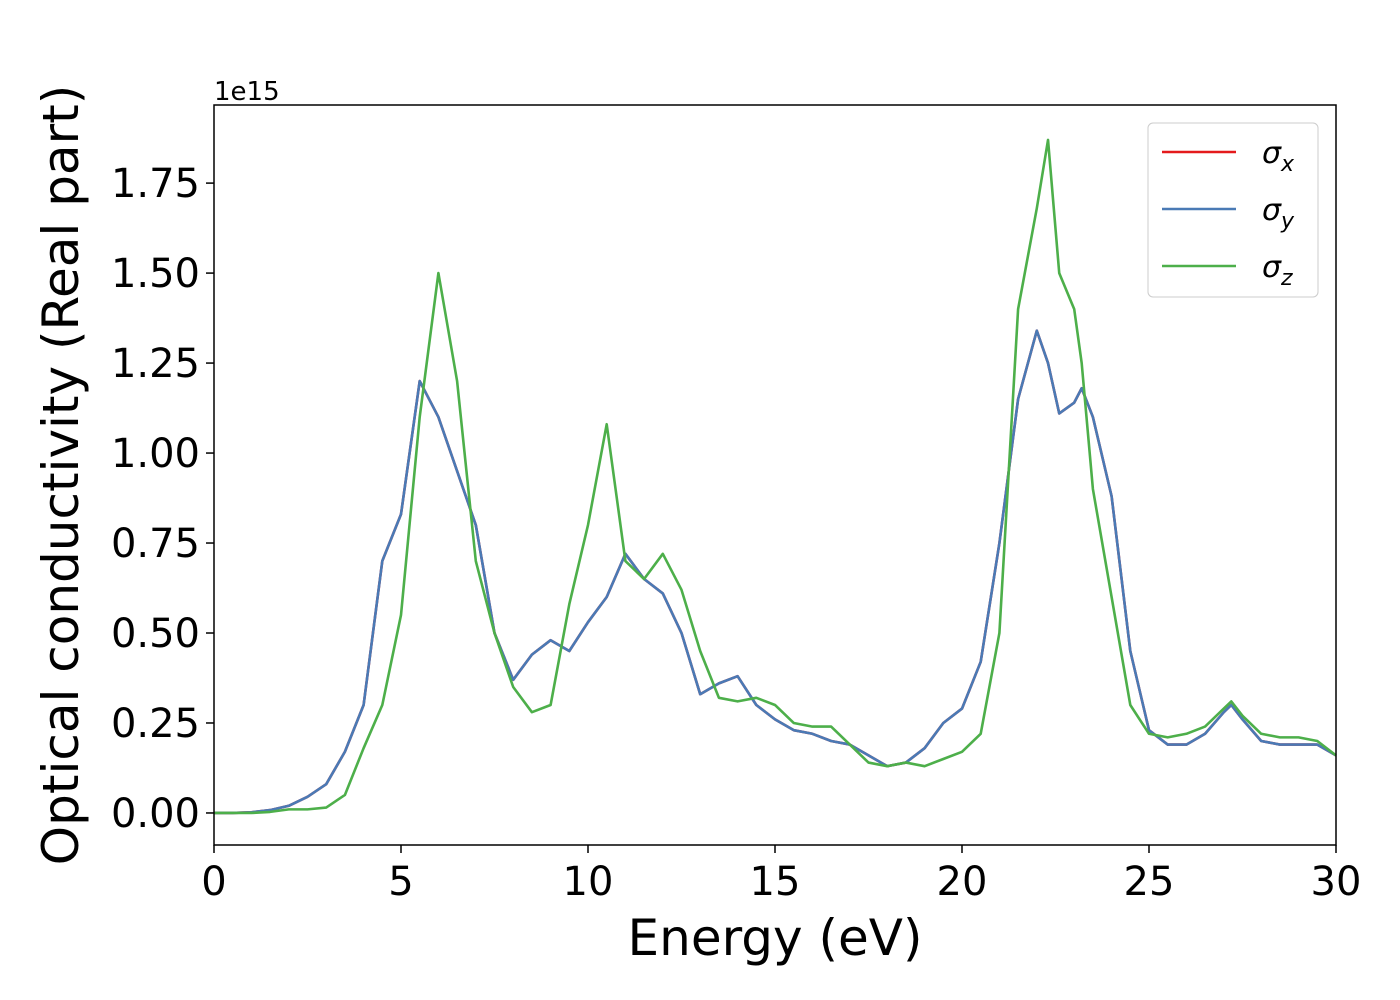 The width and height of the screenshot is (1400, 1000). I want to click on y-tick-label: 0.75, so click(155, 544).